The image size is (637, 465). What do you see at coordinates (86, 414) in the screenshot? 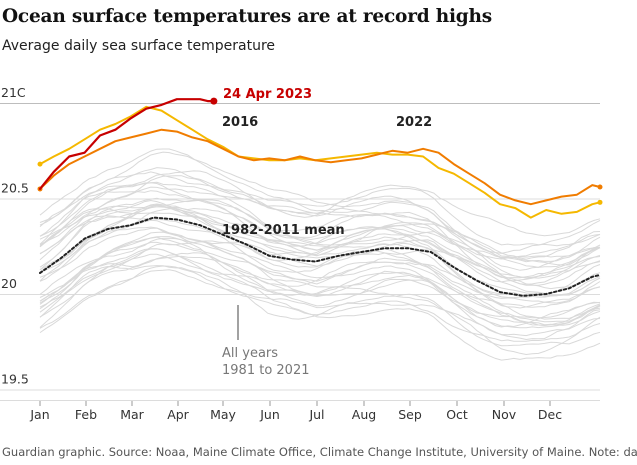
I see `x-tick-label: Feb` at bounding box center [86, 414].